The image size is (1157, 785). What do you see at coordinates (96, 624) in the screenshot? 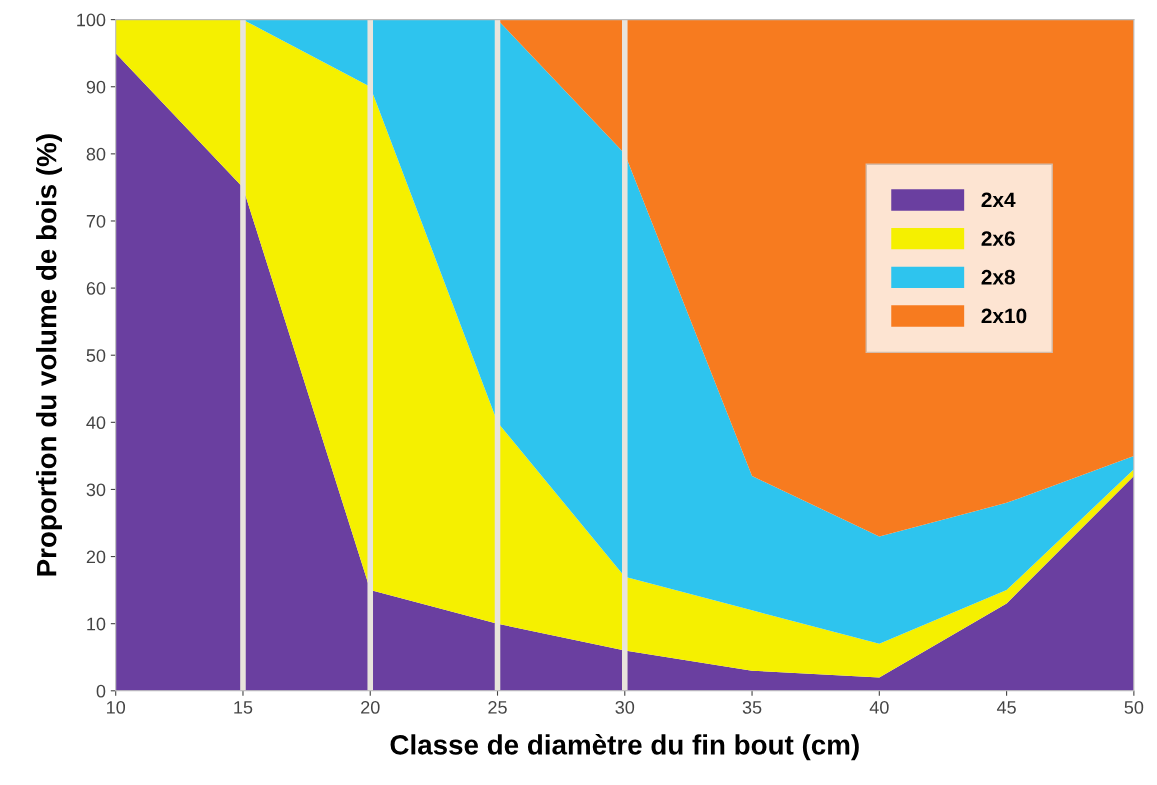
I see `y-tick-label: 10` at bounding box center [96, 624].